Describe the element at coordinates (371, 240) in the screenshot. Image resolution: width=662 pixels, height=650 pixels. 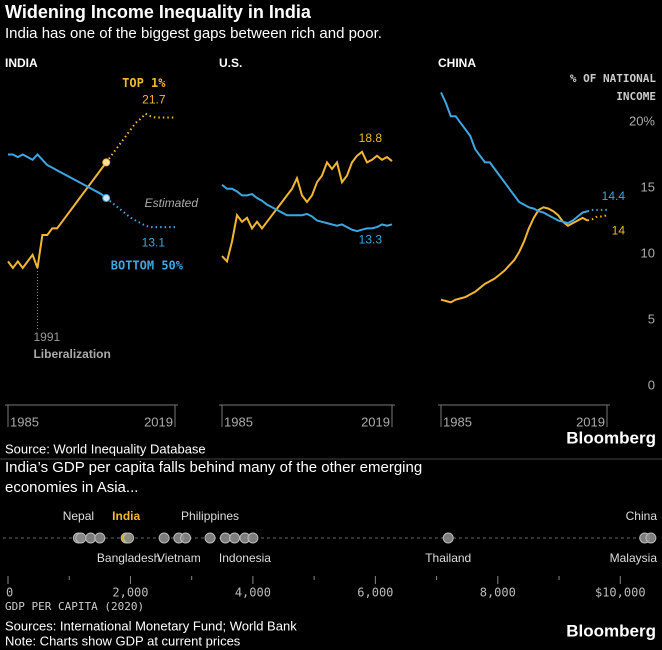
I see `value-label: 13.3` at that location.